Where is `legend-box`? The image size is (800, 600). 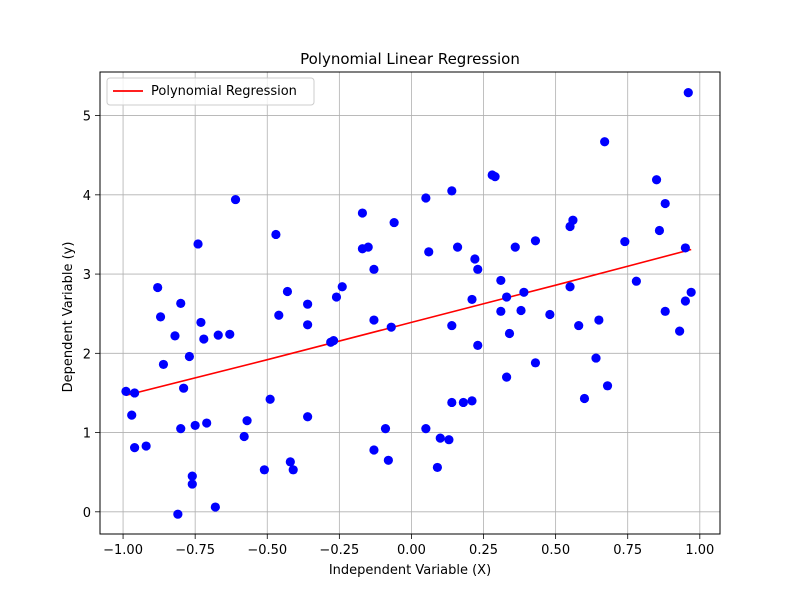
legend-box is located at coordinates (210, 91).